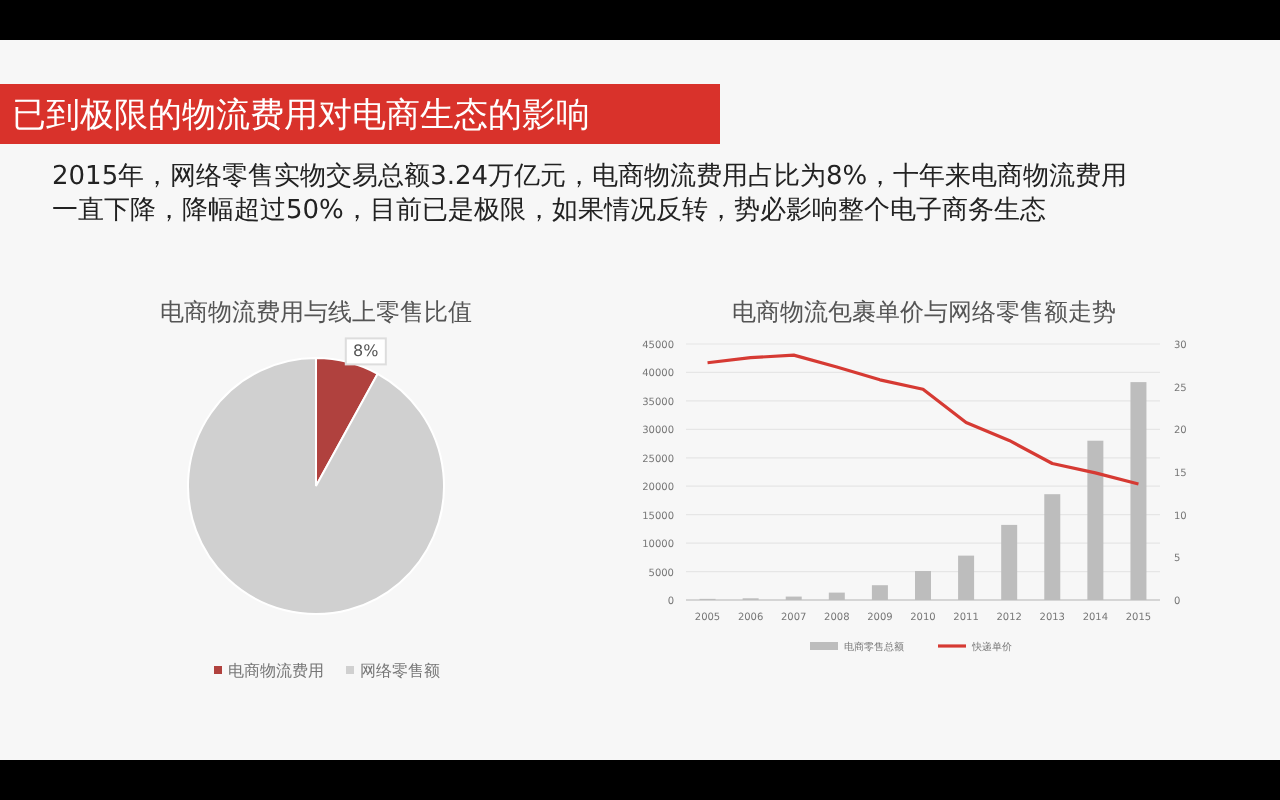 The width and height of the screenshot is (1280, 800). I want to click on data-label: 8%, so click(366, 351).